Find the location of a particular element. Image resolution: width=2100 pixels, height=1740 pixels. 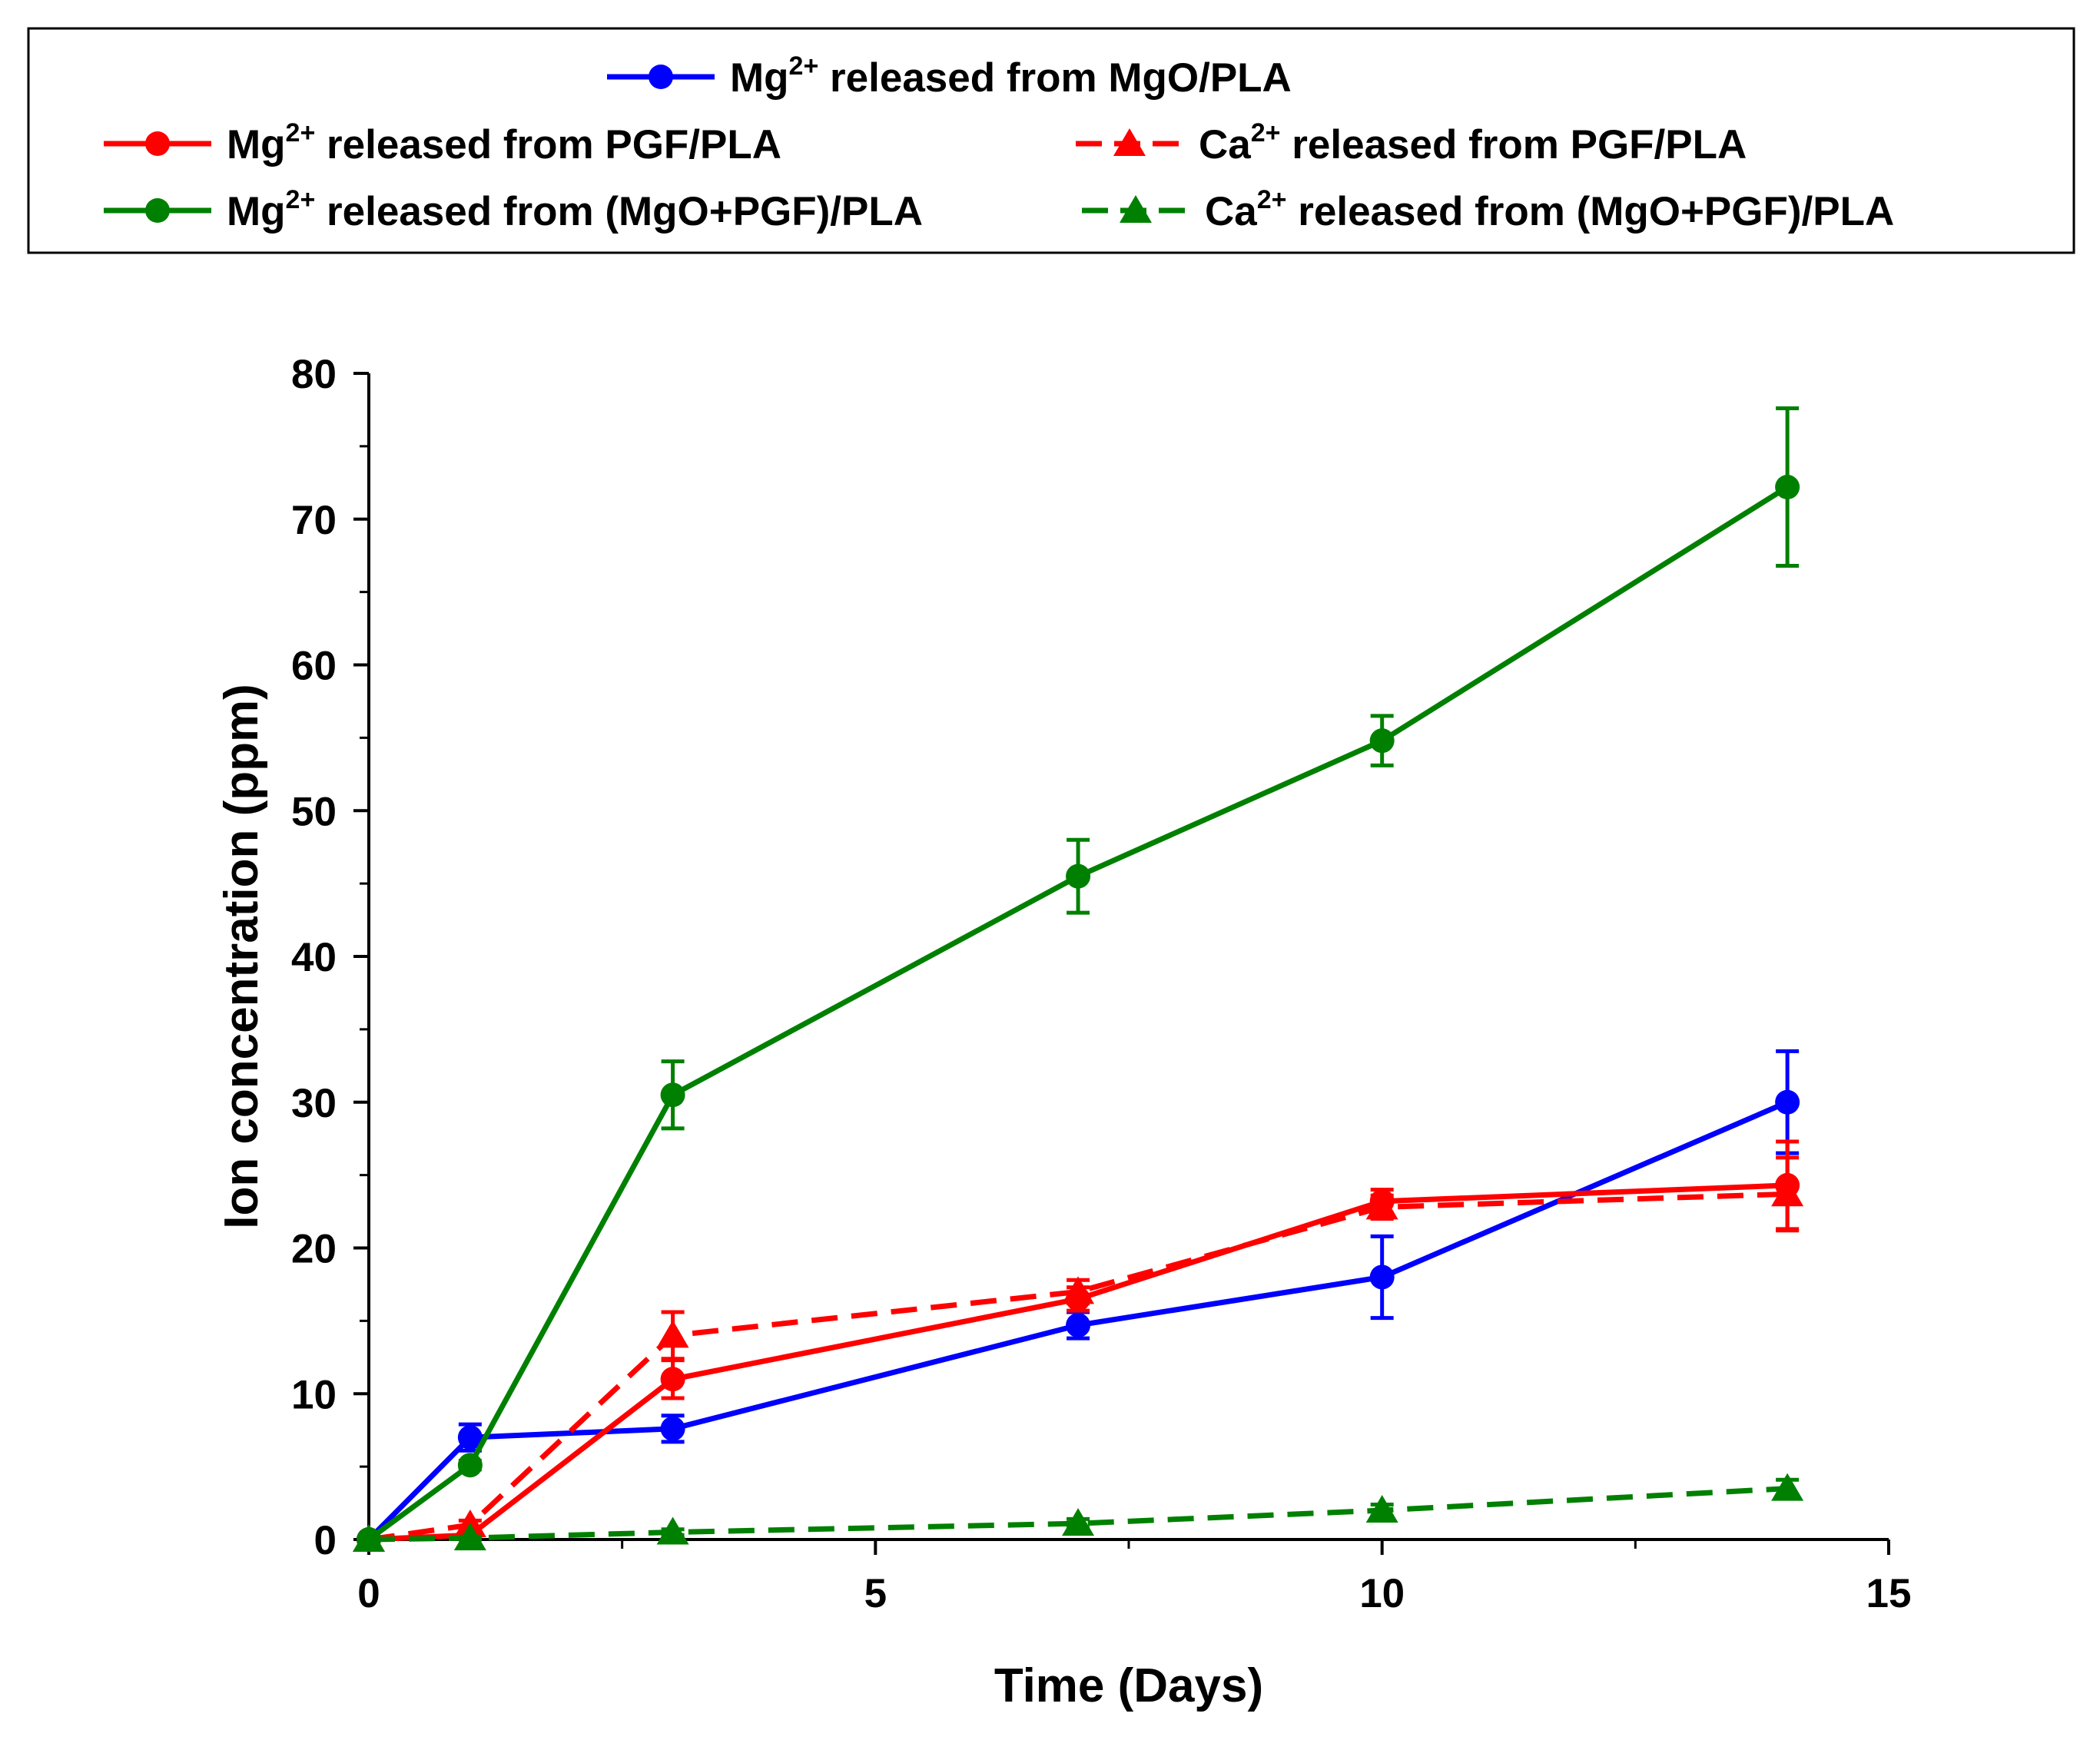

x-tick-label: 15 is located at coordinates (1889, 1593).